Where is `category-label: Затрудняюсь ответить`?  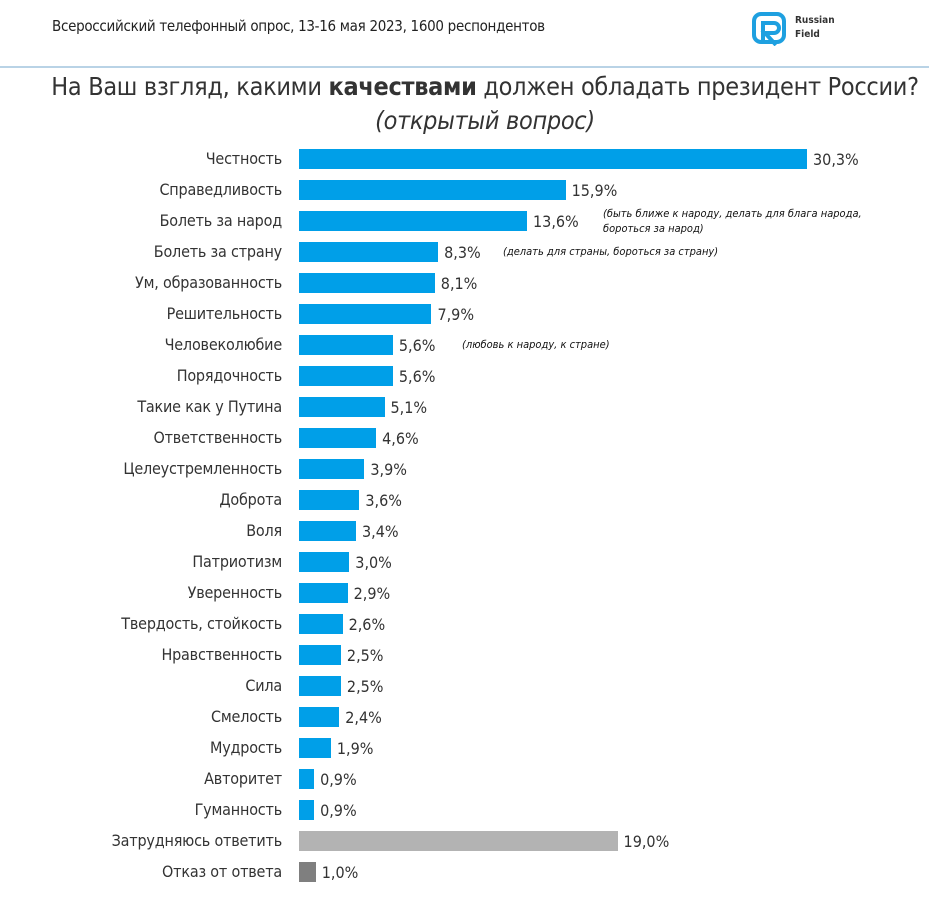 category-label: Затрудняюсь ответить is located at coordinates (197, 840).